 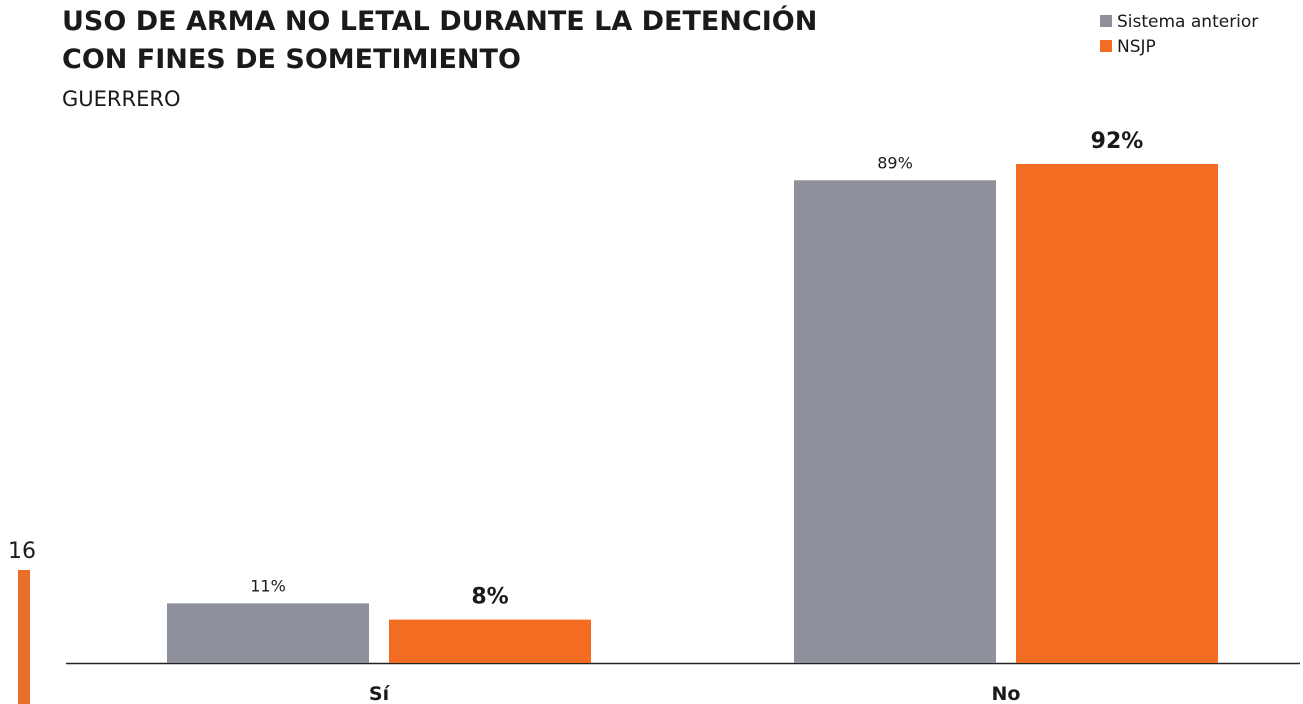 I want to click on data-label: 8%, so click(x=489, y=597).